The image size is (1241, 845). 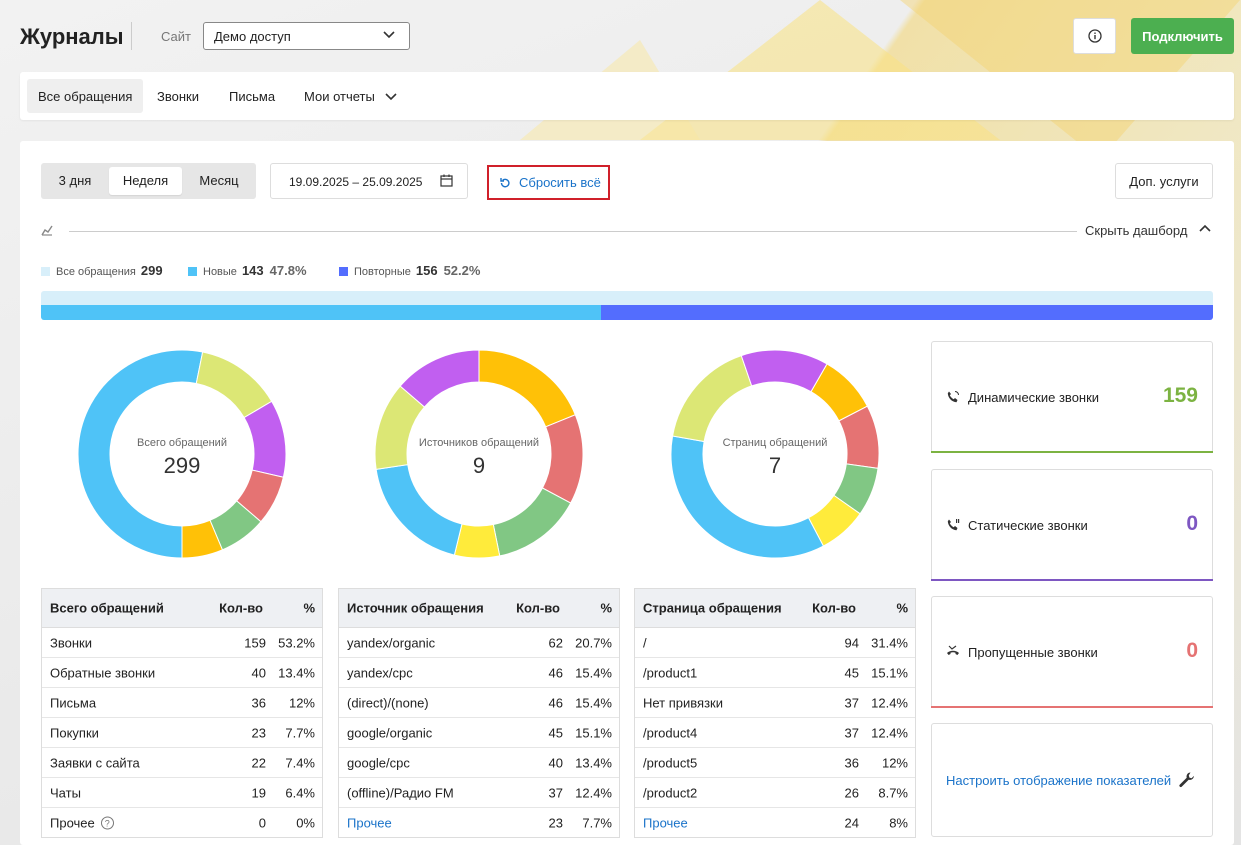 What do you see at coordinates (426, 270) in the screenshot?
I see `legend-repeat-value: 156` at bounding box center [426, 270].